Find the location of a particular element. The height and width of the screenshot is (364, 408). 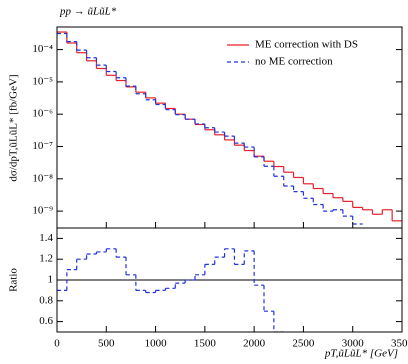

x-tick-label: 2000 is located at coordinates (254, 344).